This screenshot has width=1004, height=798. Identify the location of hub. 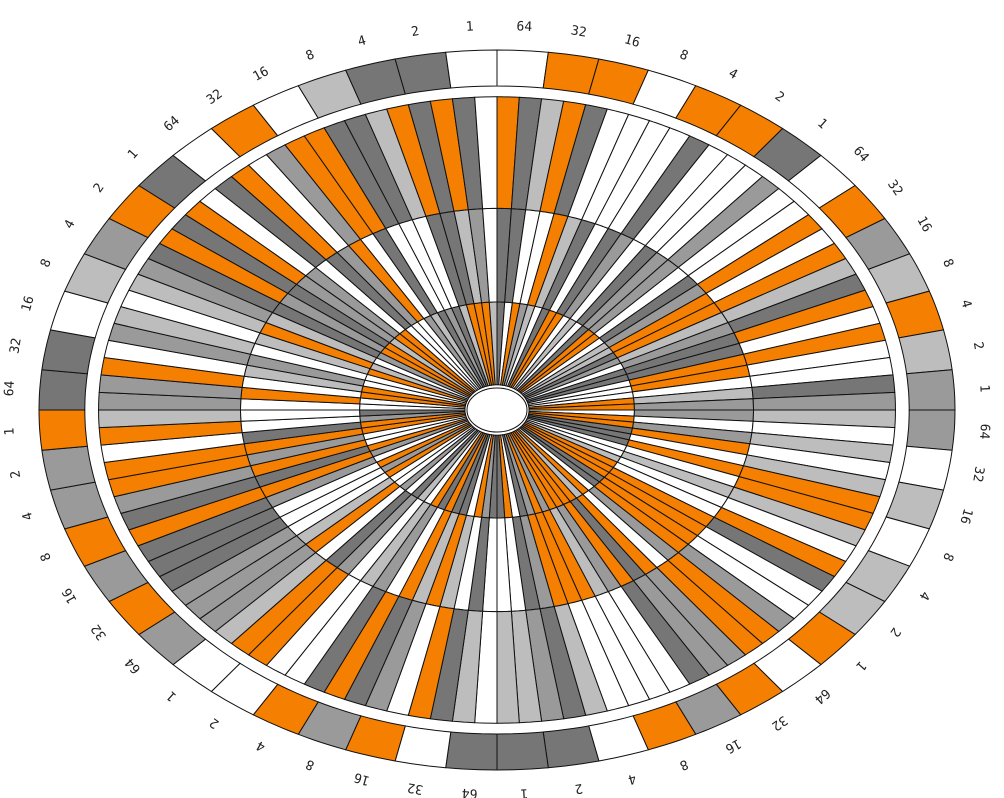
(497, 410).